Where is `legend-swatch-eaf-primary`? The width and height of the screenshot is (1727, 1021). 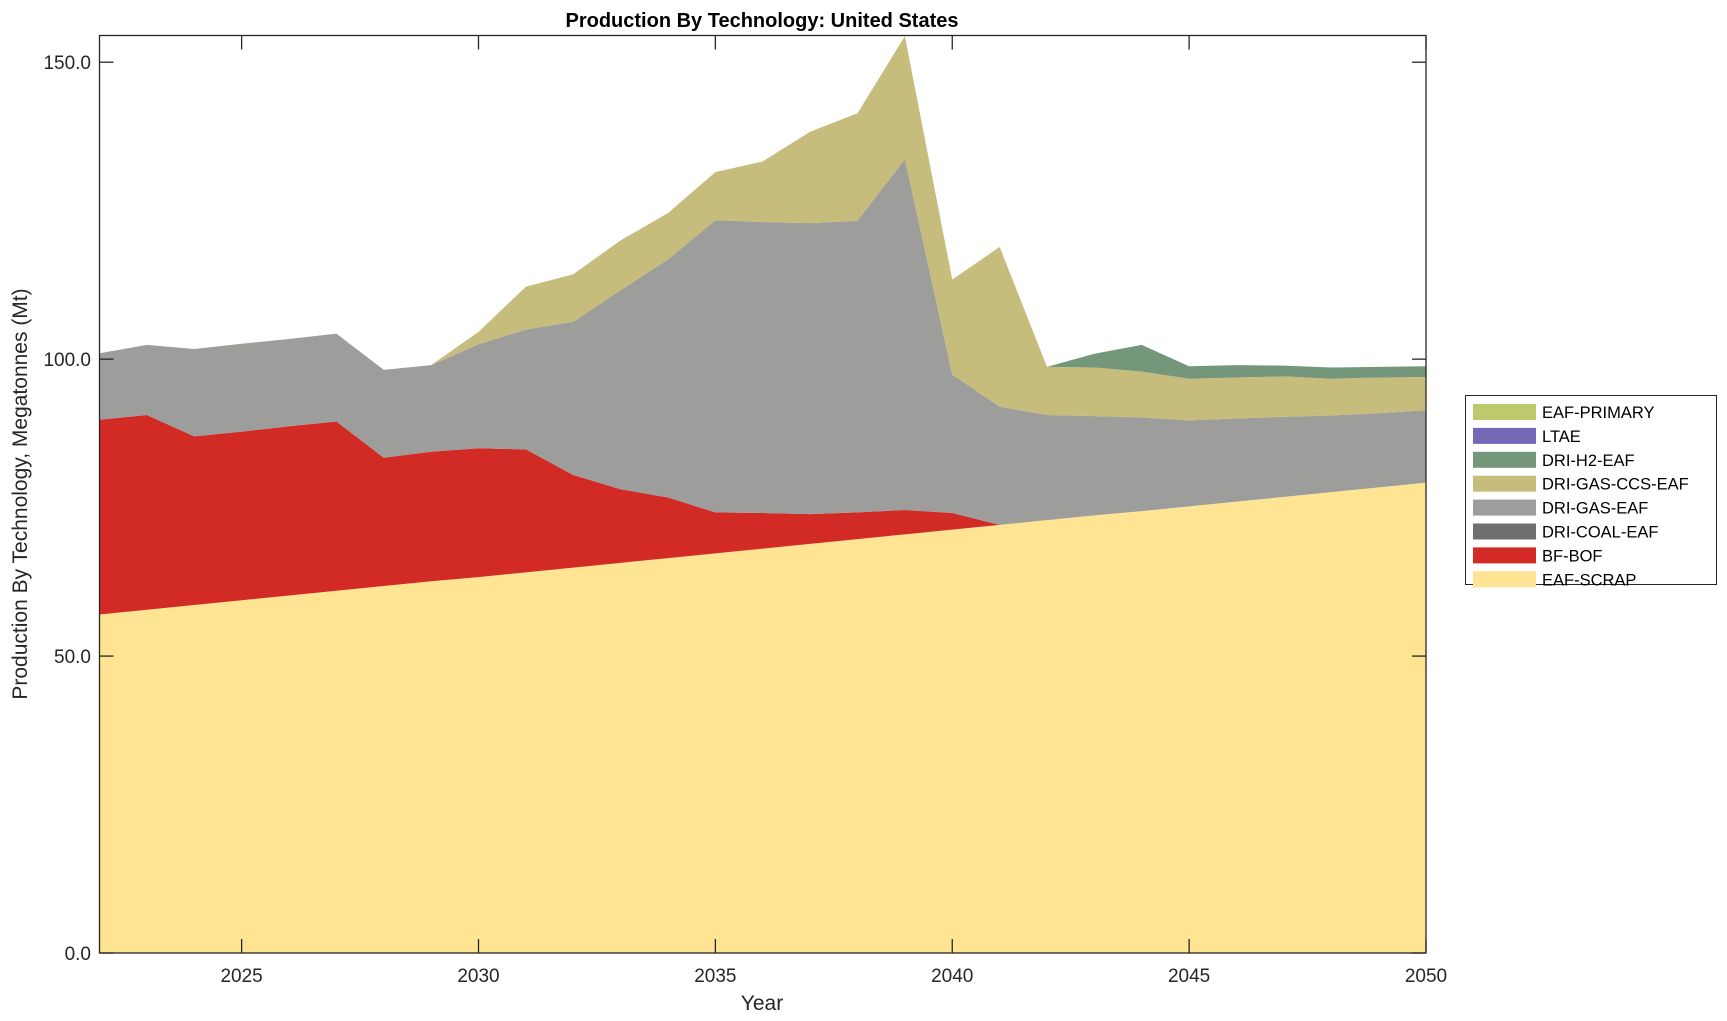 legend-swatch-eaf-primary is located at coordinates (1504, 412).